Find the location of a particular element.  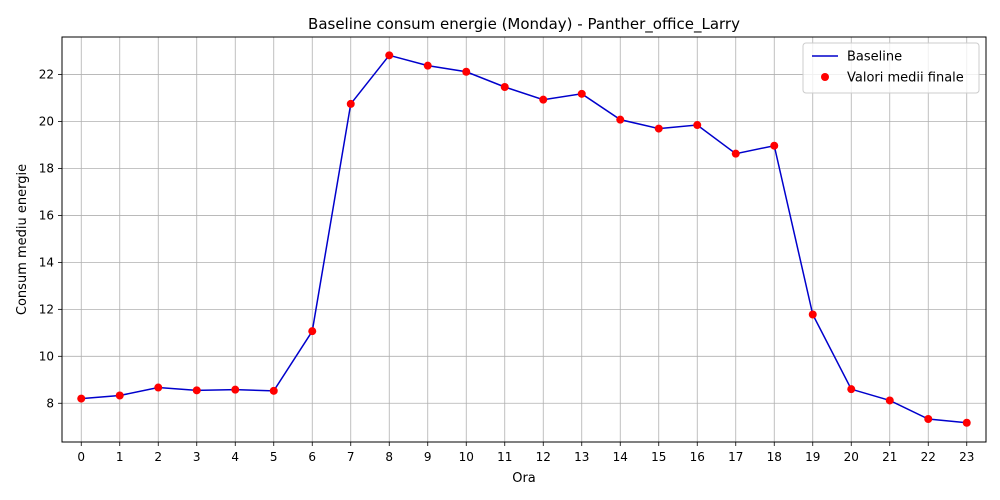

x-tick-label: 10 is located at coordinates (466, 457).